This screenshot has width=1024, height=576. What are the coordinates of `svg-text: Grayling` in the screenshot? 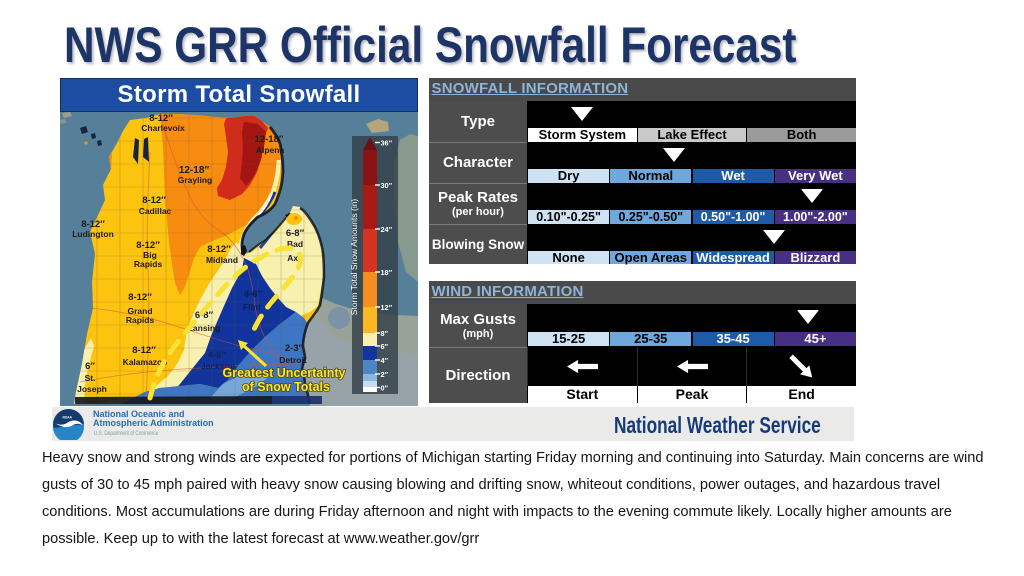 It's located at (195, 180).